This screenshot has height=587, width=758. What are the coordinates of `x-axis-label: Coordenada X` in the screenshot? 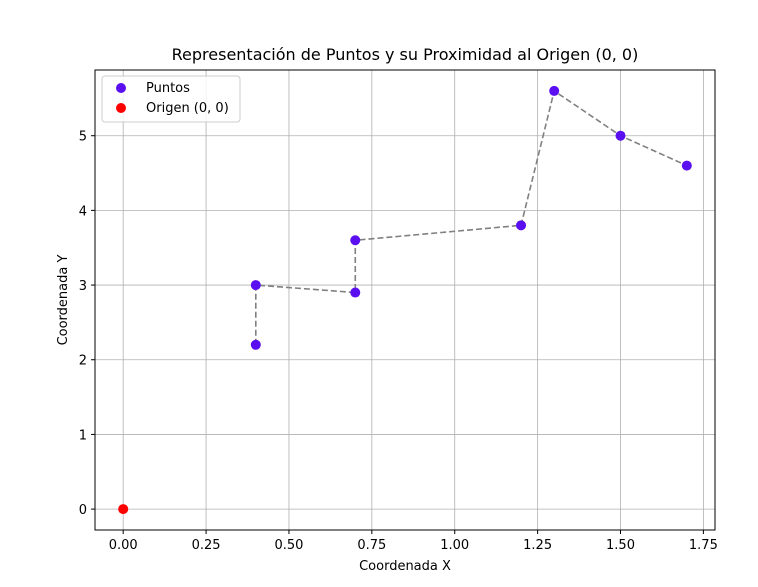 It's located at (405, 566).